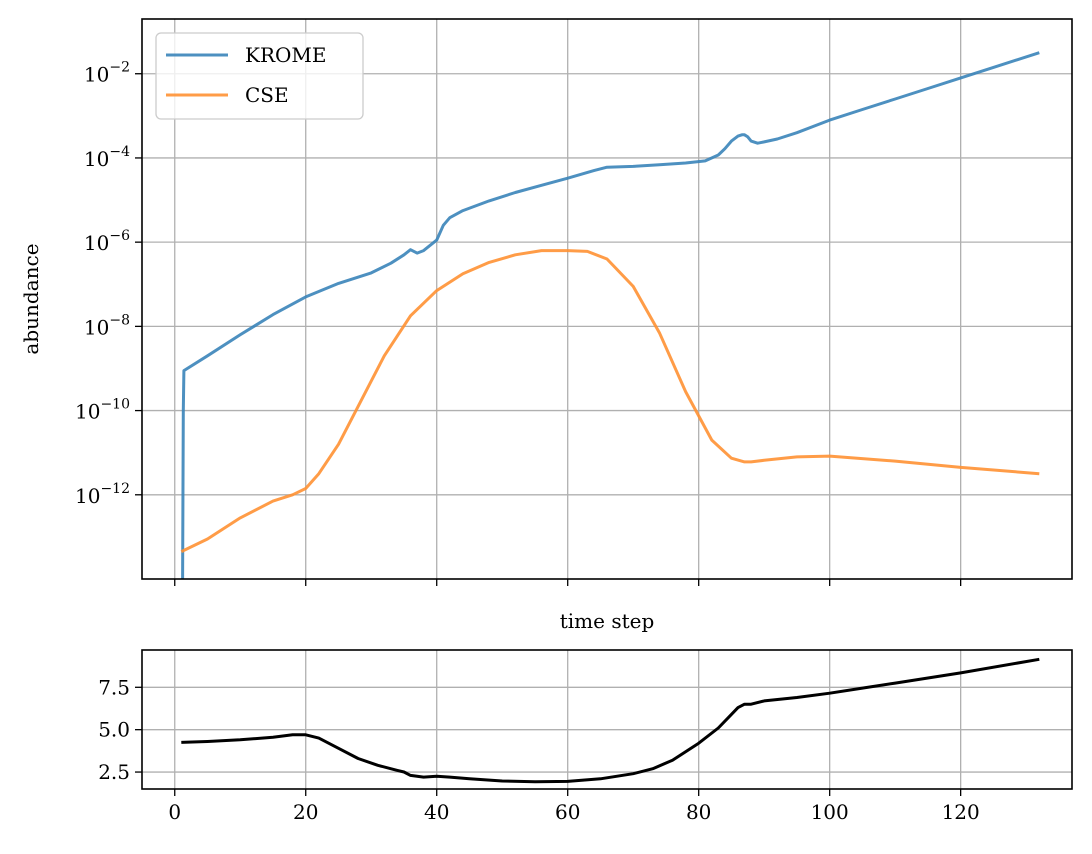 This screenshot has width=1092, height=854. I want to click on x-tick-label: 0, so click(174, 812).